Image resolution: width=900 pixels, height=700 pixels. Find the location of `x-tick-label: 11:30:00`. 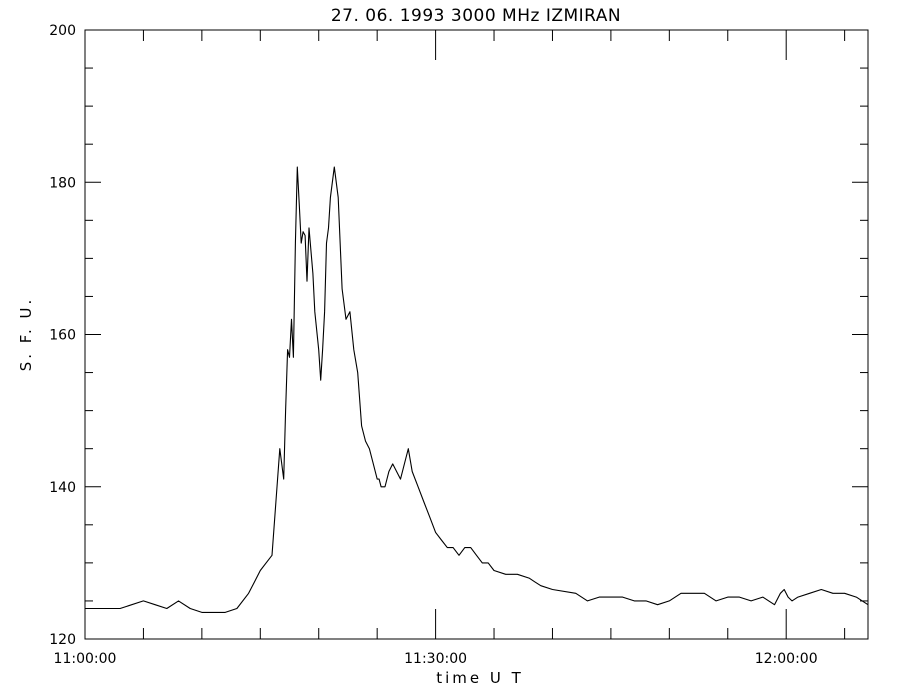

x-tick-label: 11:30:00 is located at coordinates (435, 659).